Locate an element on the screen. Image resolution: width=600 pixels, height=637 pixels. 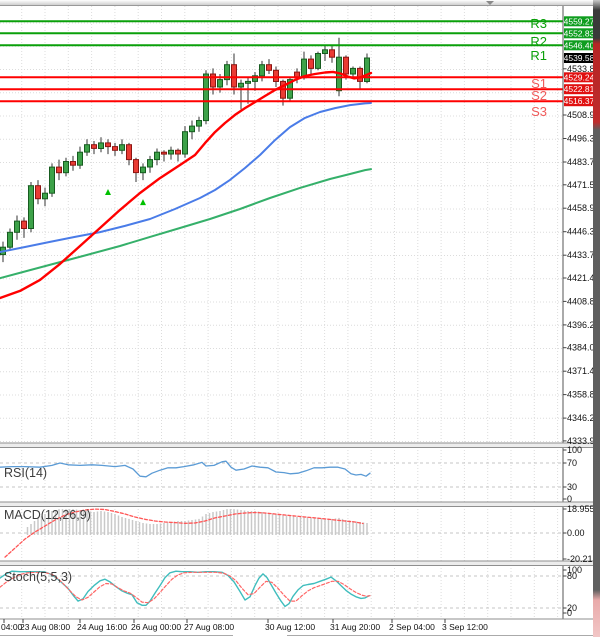
indicator-tick-label: 0.00 is located at coordinates (576, 533).